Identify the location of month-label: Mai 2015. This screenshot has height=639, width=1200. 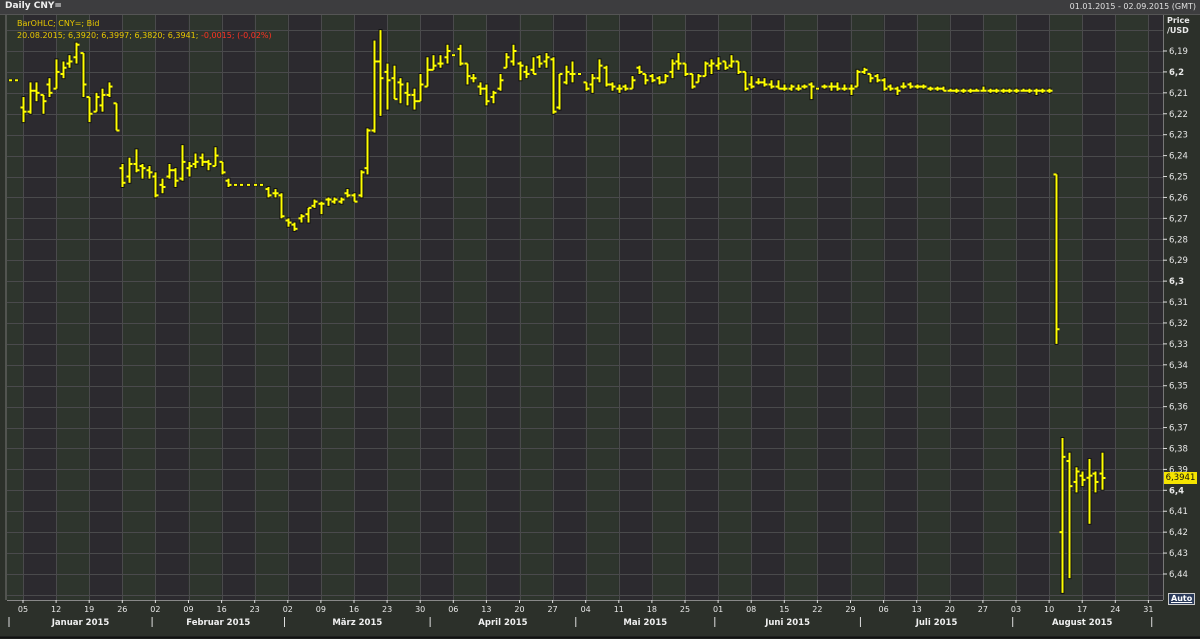
(645, 623).